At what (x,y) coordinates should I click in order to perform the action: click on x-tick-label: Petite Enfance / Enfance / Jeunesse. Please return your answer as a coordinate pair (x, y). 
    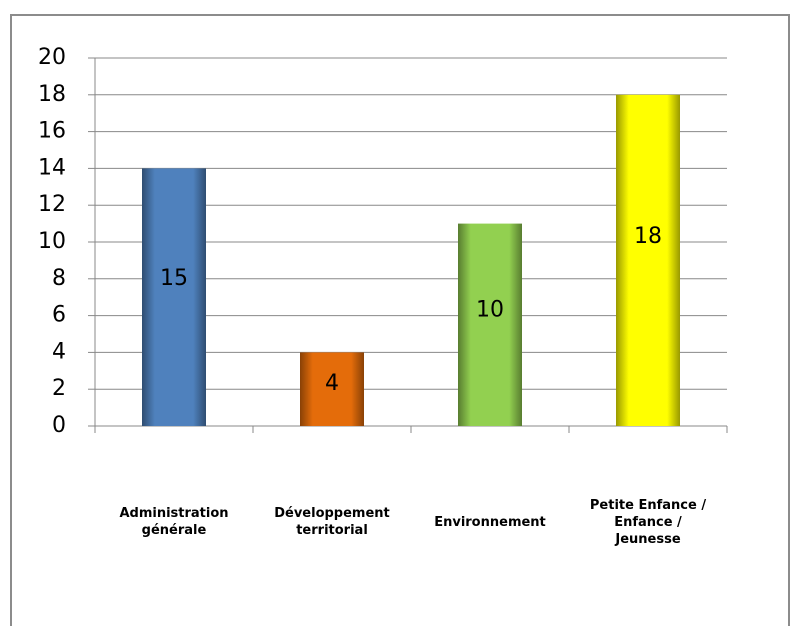
    Looking at the image, I should click on (648, 522).